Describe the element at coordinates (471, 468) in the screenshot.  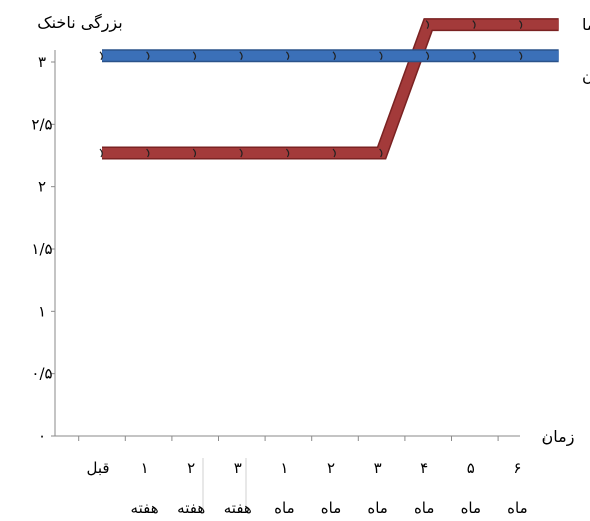
I see `x-tick-label: ۵` at that location.